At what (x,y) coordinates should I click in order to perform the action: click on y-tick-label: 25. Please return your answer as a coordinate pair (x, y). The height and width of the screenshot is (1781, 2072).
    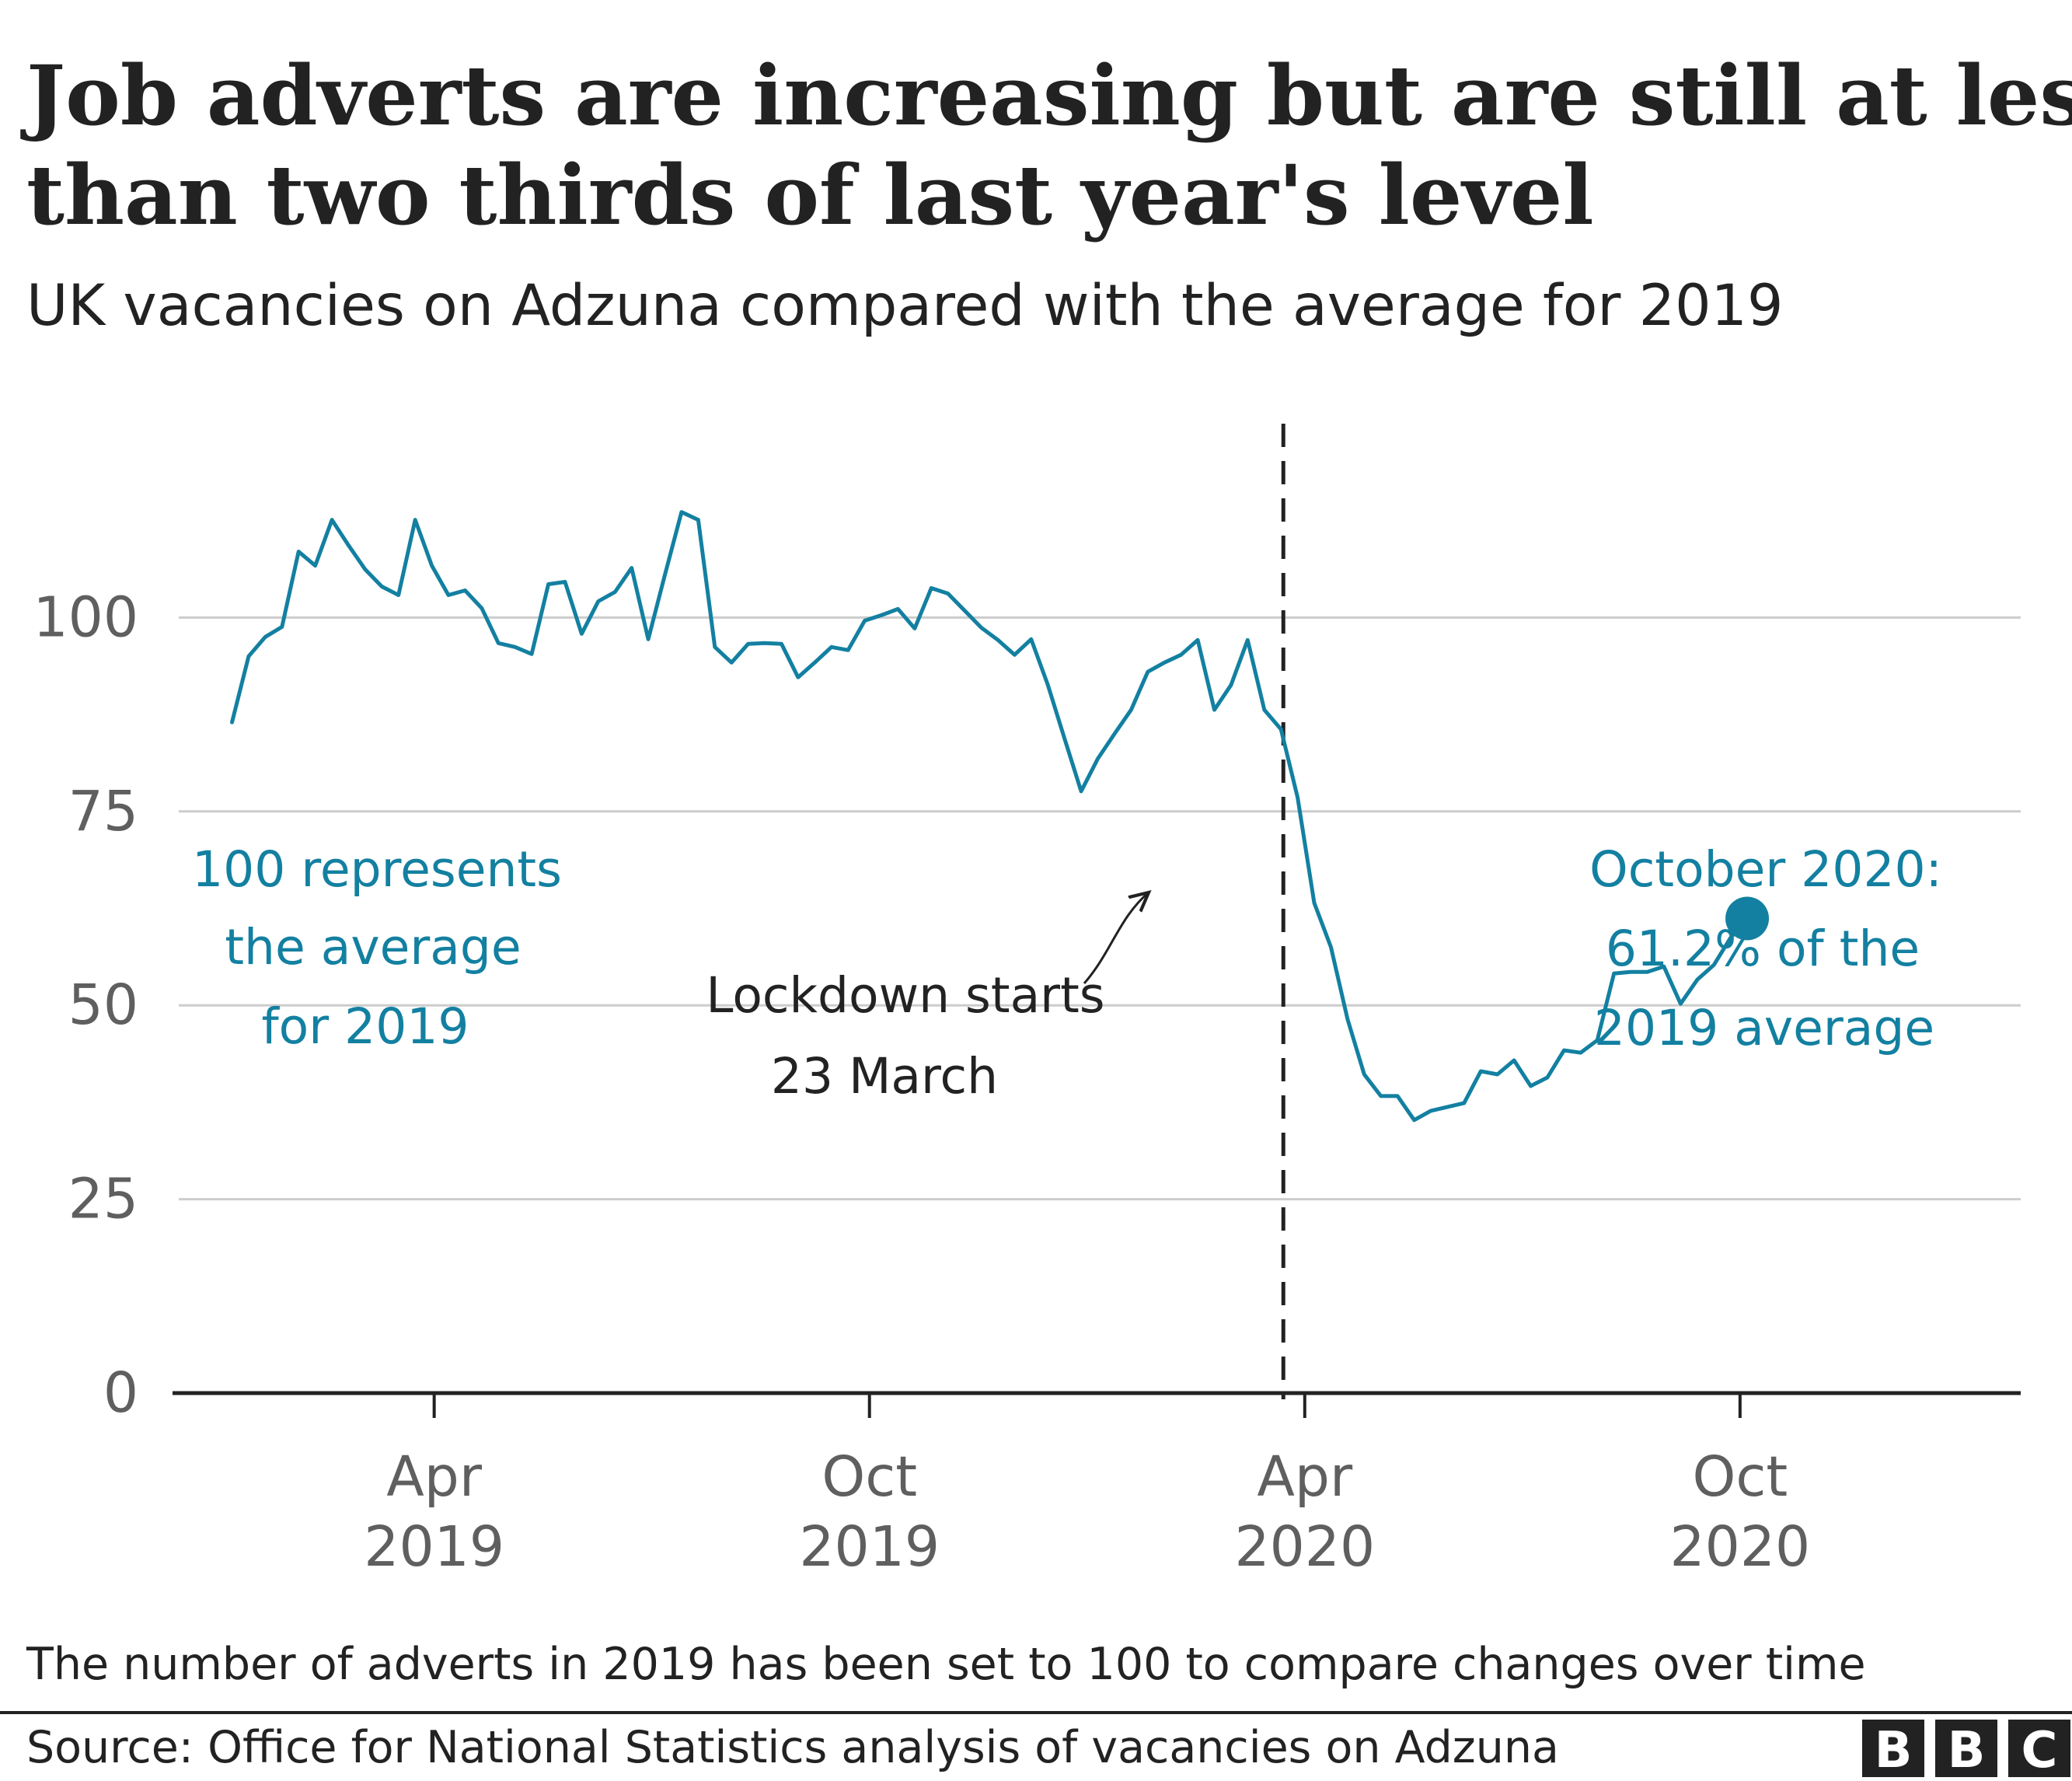
    Looking at the image, I should click on (103, 1199).